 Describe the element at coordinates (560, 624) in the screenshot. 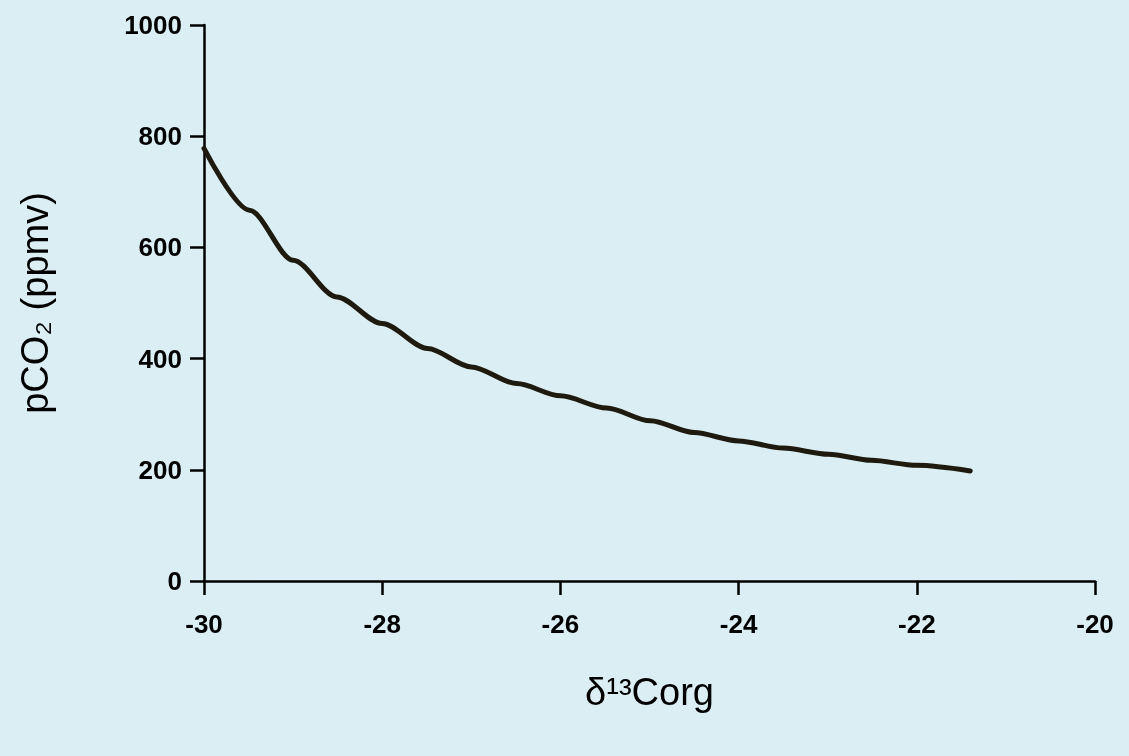

I see `x-tick-label: -26` at that location.